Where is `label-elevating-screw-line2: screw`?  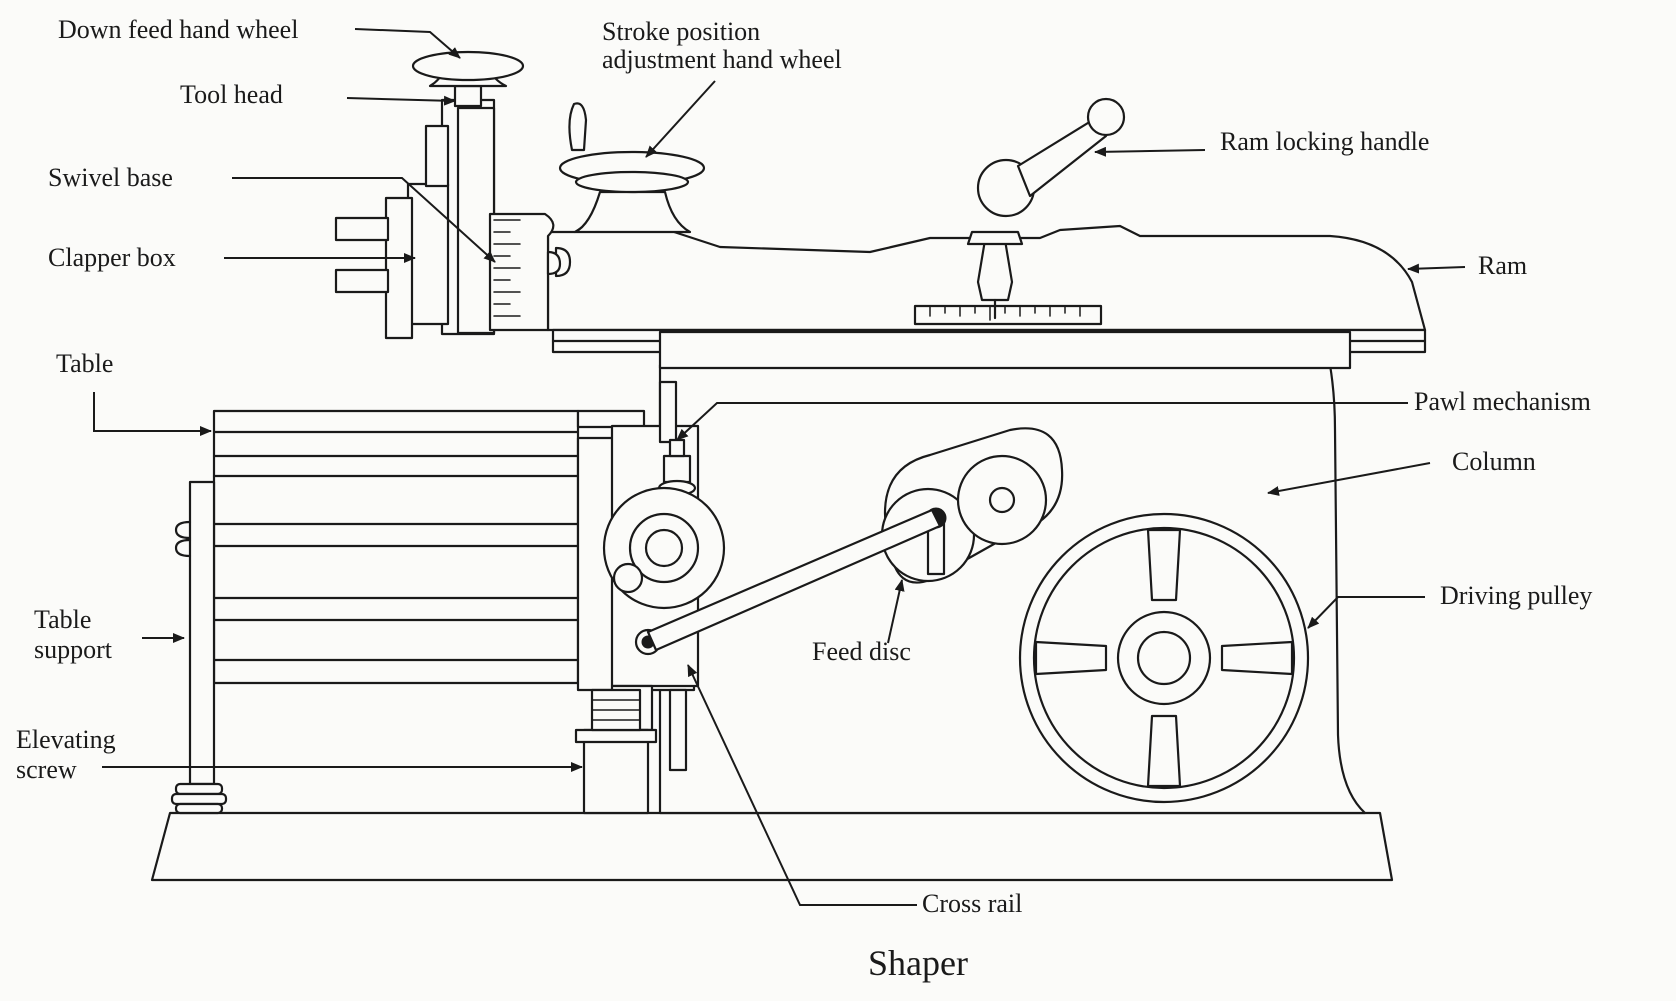
label-elevating-screw-line2: screw is located at coordinates (46, 769).